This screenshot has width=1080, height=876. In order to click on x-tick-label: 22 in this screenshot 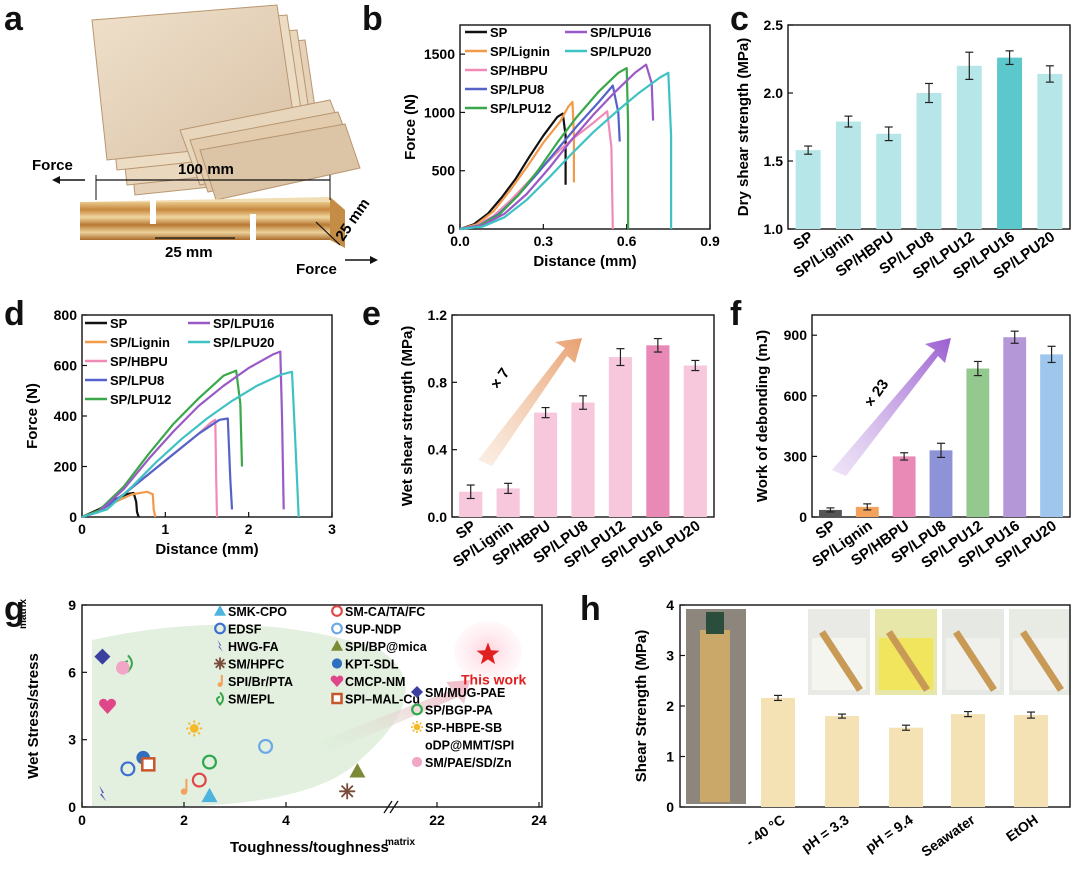, I will do `click(437, 820)`.